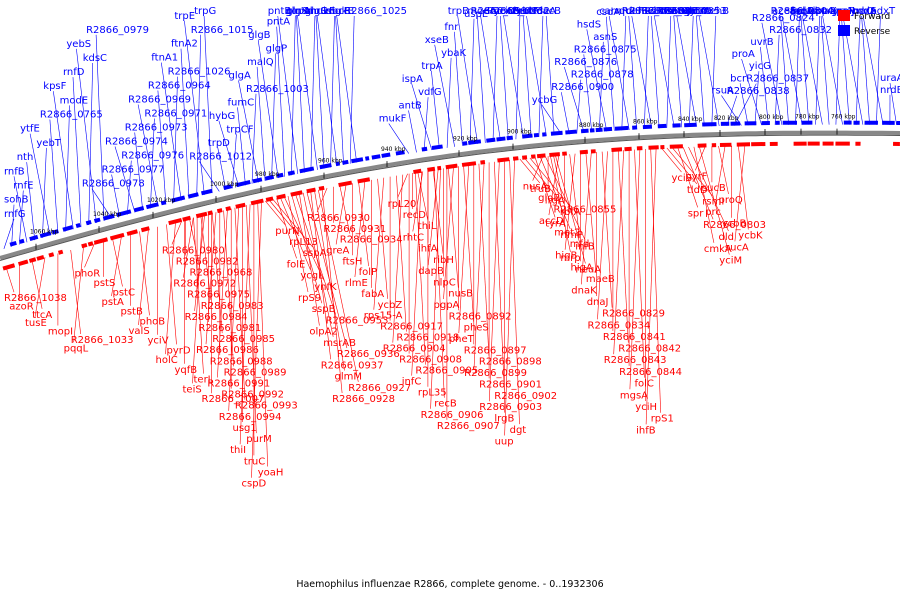 The width and height of the screenshot is (900, 604). I want to click on forward-gene-label: R2866_0968, so click(221, 273).